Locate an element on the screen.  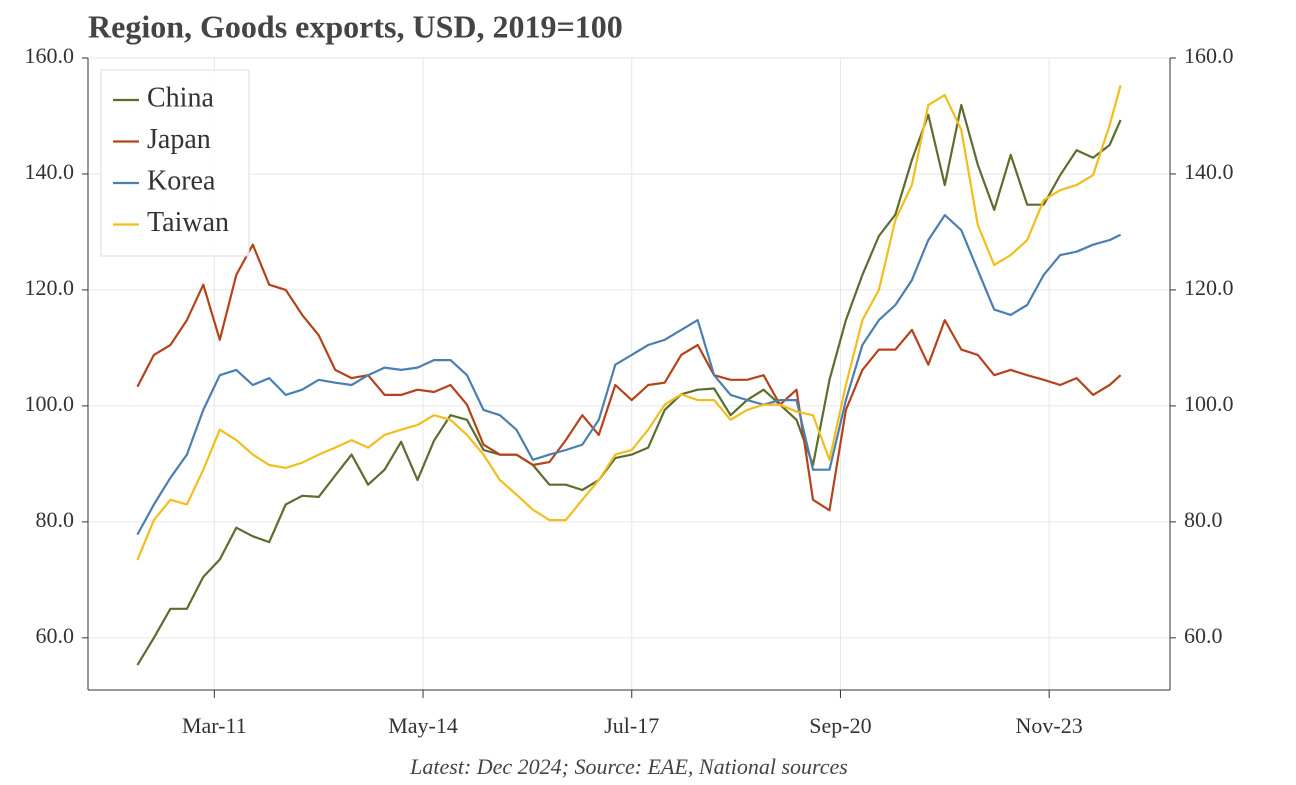
y2-tick-label: 100.0 is located at coordinates (1209, 403).